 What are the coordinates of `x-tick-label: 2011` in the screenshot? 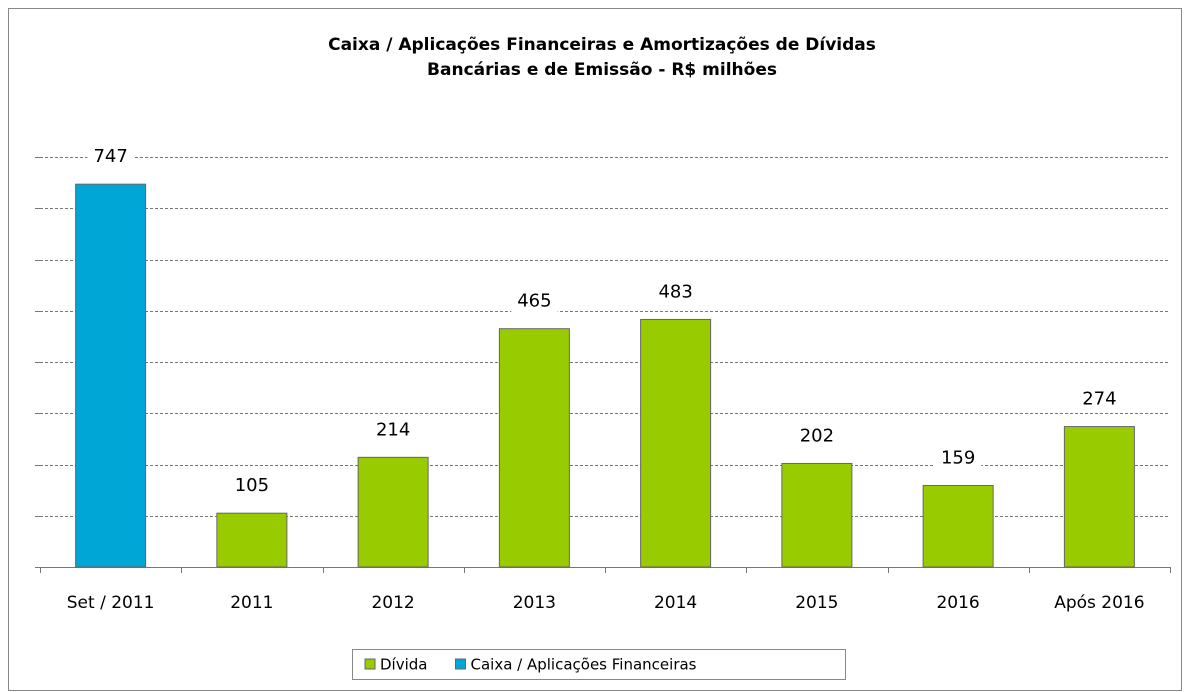 It's located at (251, 603).